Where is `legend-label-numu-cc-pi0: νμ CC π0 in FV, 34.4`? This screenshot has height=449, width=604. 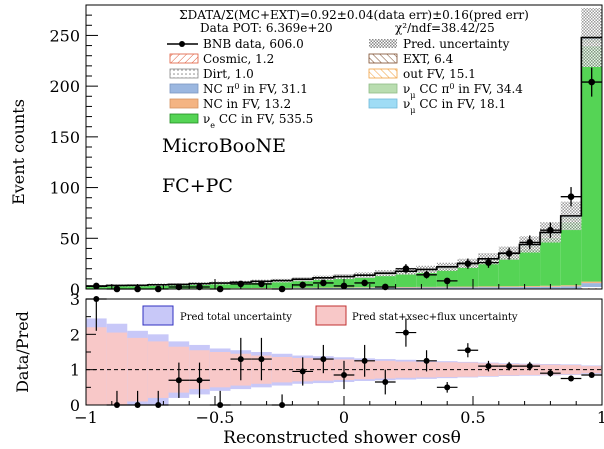 legend-label-numu-cc-pi0: νμ CC π0 in FV, 34.4 is located at coordinates (463, 91).